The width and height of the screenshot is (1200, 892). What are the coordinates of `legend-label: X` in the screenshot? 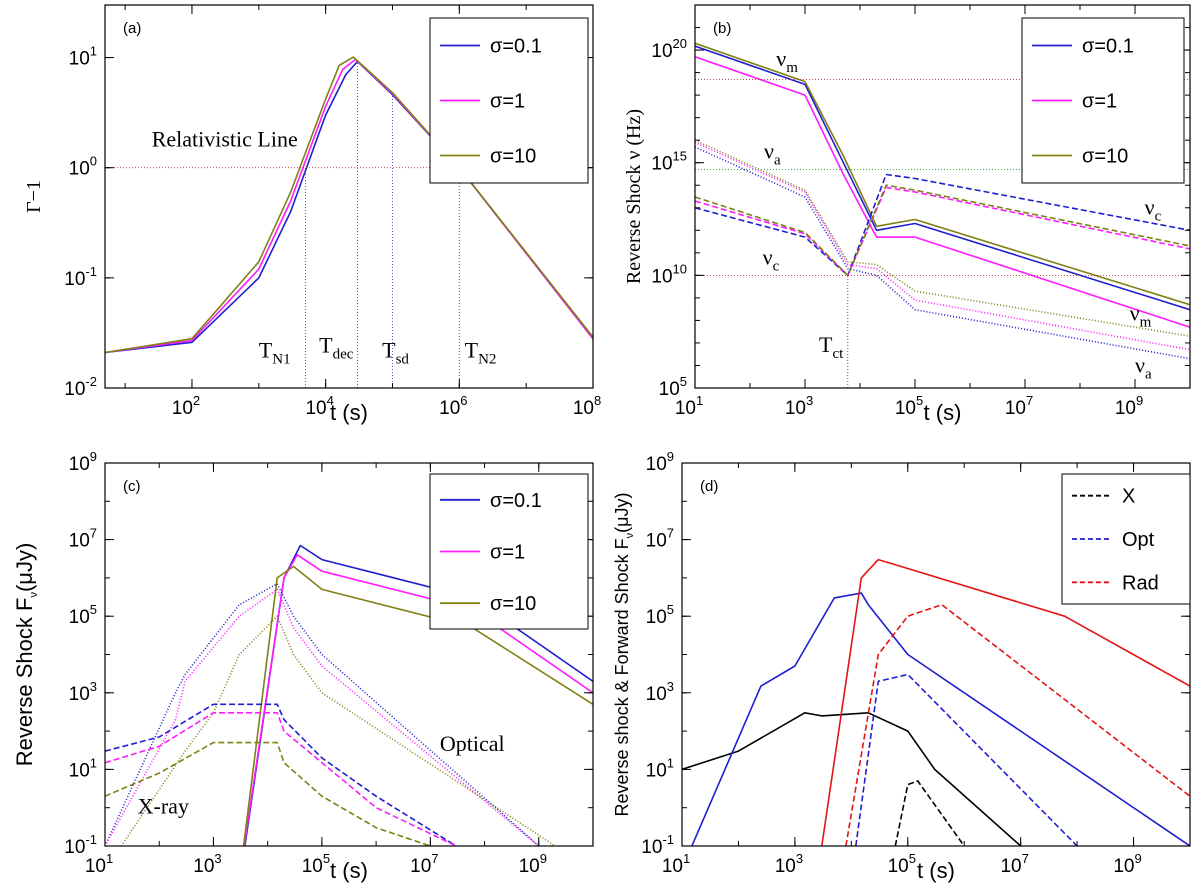 It's located at (1128, 497).